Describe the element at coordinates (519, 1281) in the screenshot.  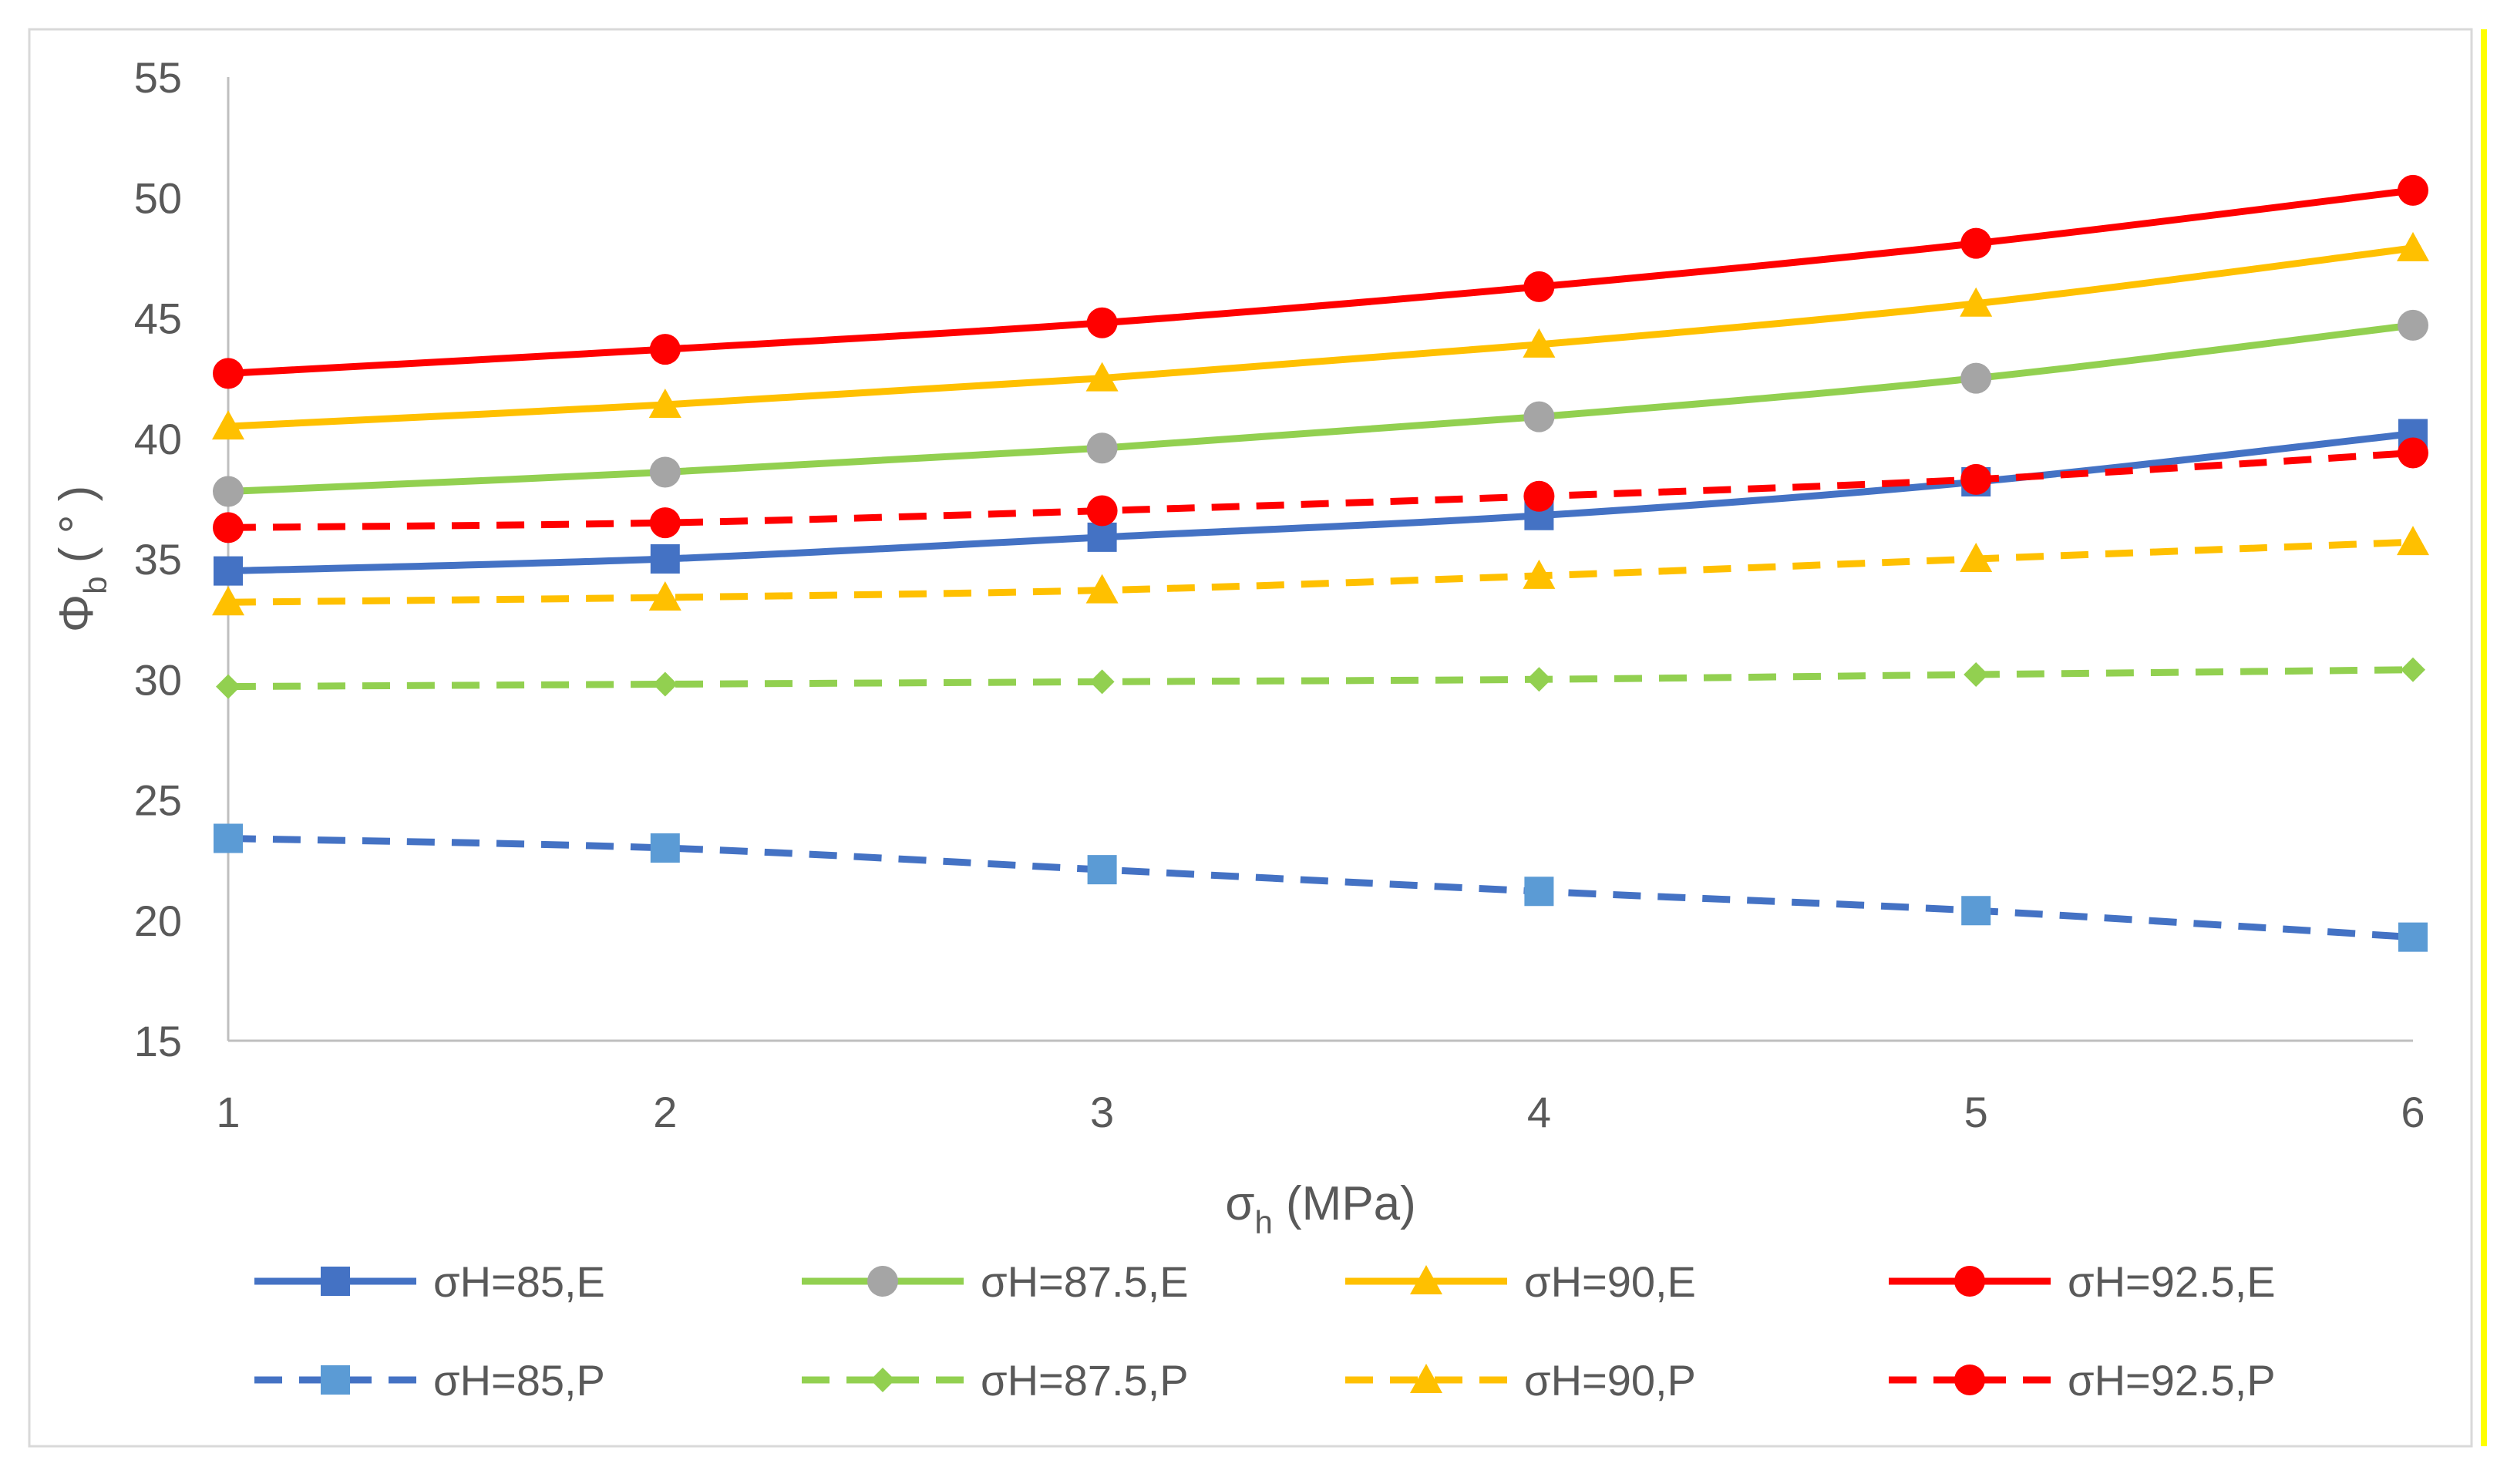
I see `legend-label: σH=85,E` at that location.